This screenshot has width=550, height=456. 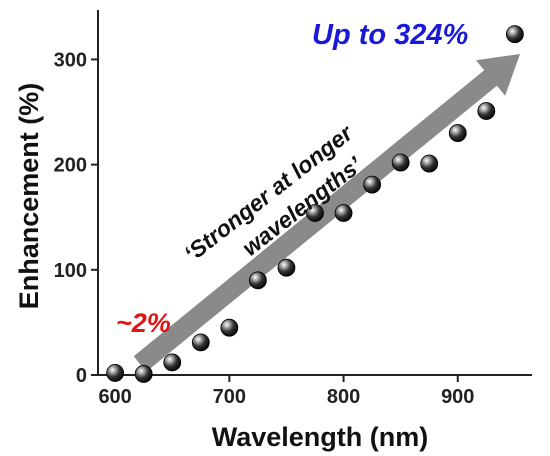 What do you see at coordinates (70, 271) in the screenshot?
I see `y-tick-label: 100` at bounding box center [70, 271].